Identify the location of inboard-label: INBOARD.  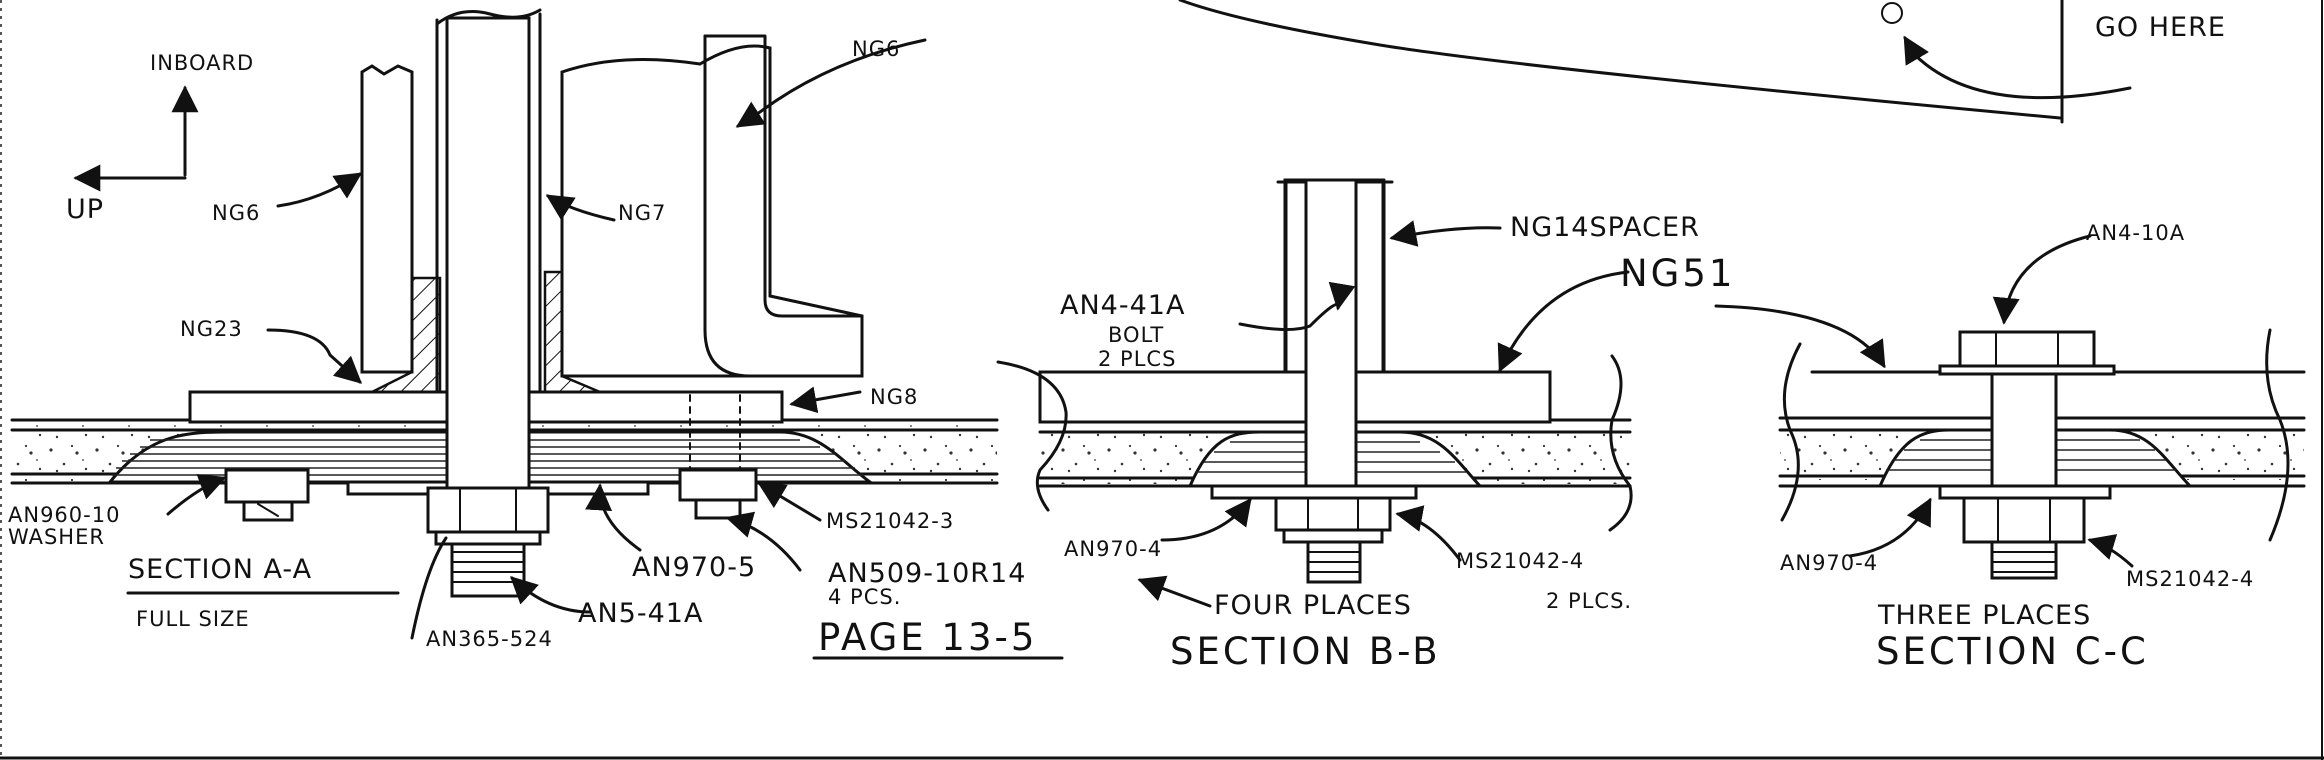
(202, 63).